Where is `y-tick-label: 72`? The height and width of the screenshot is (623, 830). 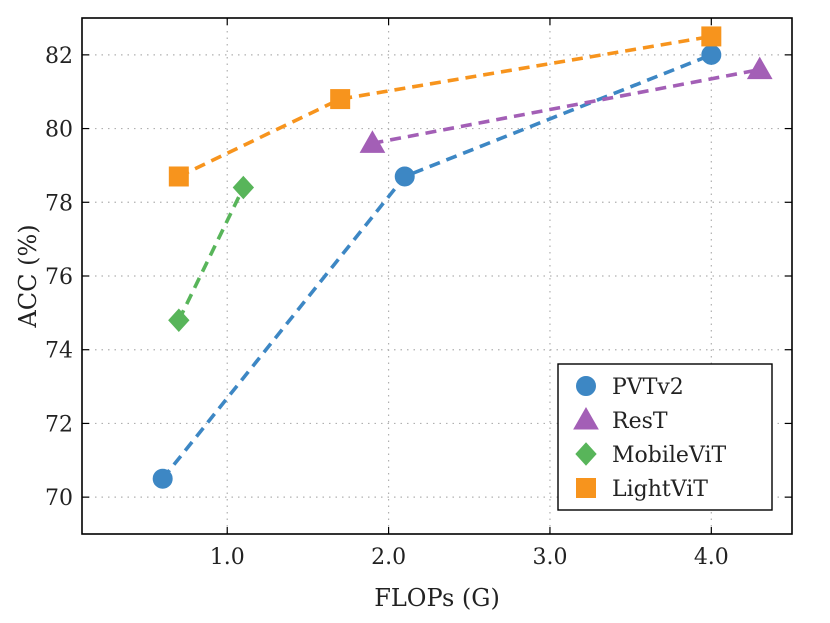 y-tick-label: 72 is located at coordinates (59, 424).